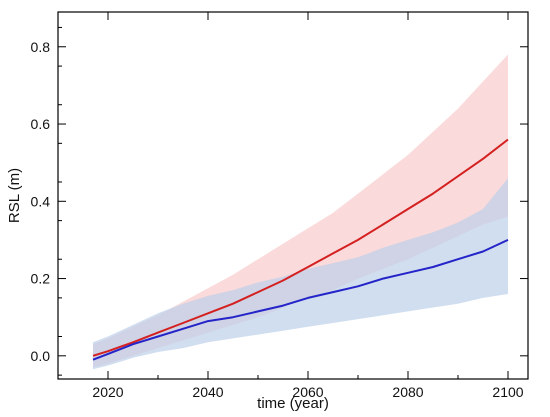  I want to click on y-axis-label: RSL (m), so click(14, 195).